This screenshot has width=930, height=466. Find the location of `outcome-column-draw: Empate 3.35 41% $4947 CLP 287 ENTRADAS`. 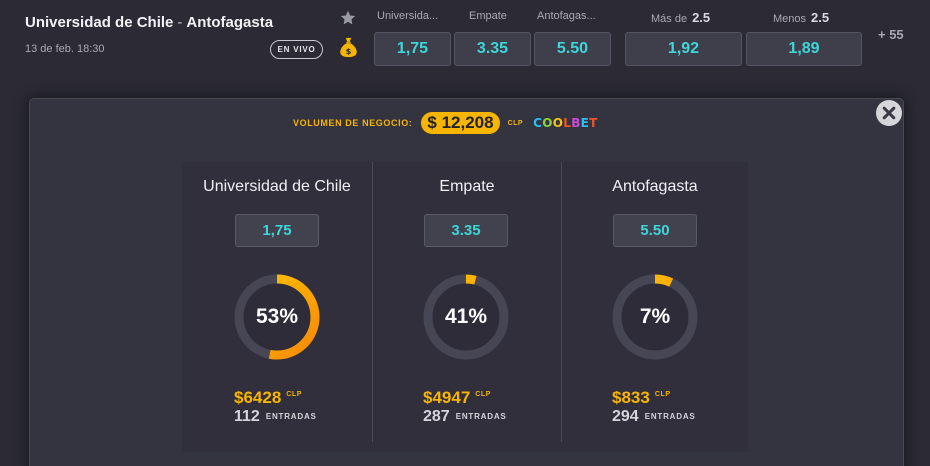

outcome-column-draw: Empate 3.35 41% $4947 CLP 287 ENTRADAS is located at coordinates (467, 307).